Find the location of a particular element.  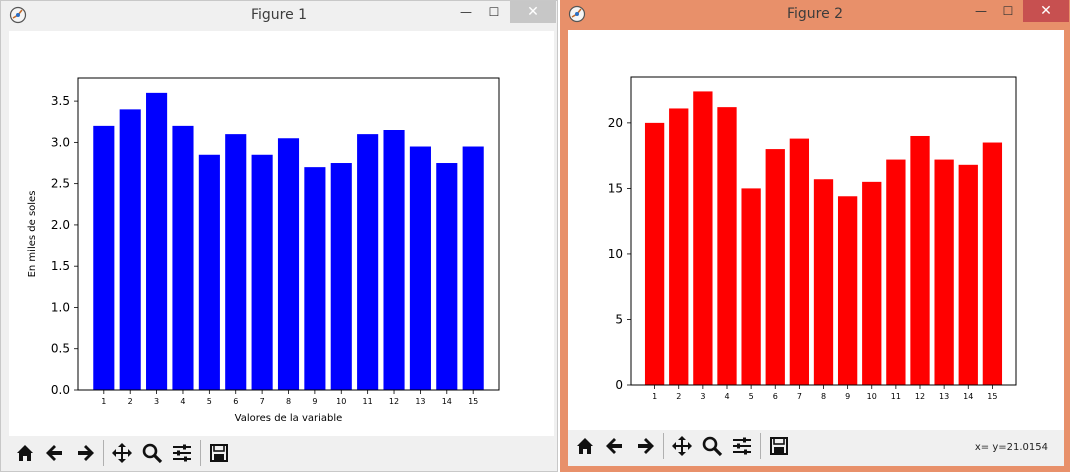

window-title: Figure 1 is located at coordinates (279, 15).